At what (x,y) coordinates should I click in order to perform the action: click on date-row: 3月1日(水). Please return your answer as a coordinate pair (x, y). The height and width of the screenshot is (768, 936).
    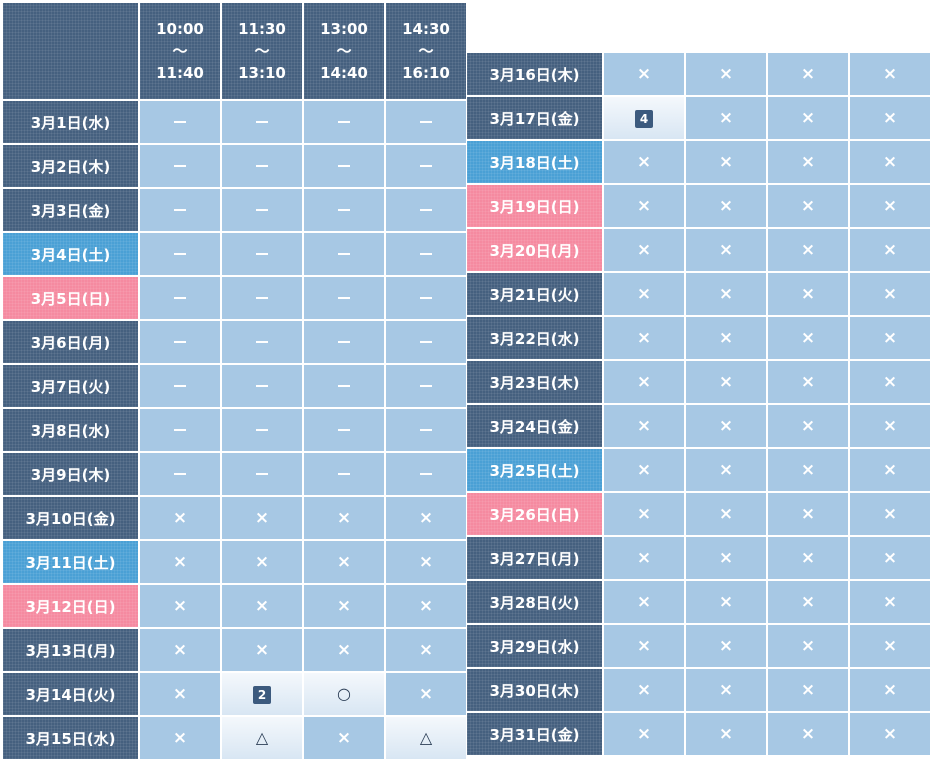
    Looking at the image, I should click on (234, 122).